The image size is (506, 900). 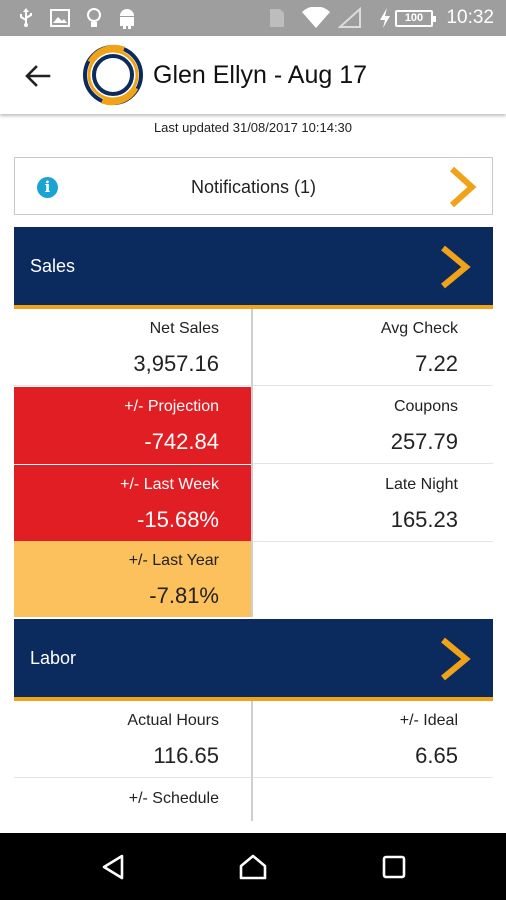 What do you see at coordinates (173, 720) in the screenshot?
I see `metric-label: Actual Hours` at bounding box center [173, 720].